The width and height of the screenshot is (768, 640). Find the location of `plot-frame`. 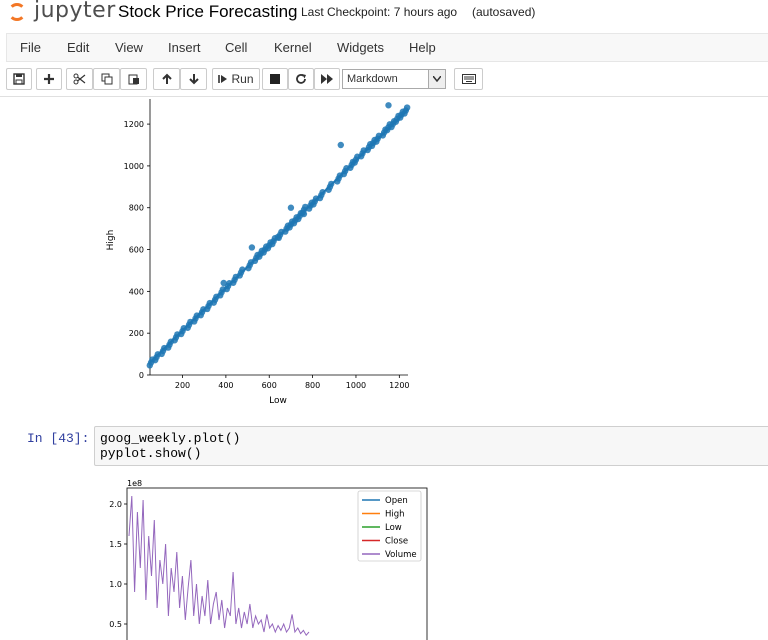

plot-frame is located at coordinates (277, 563).